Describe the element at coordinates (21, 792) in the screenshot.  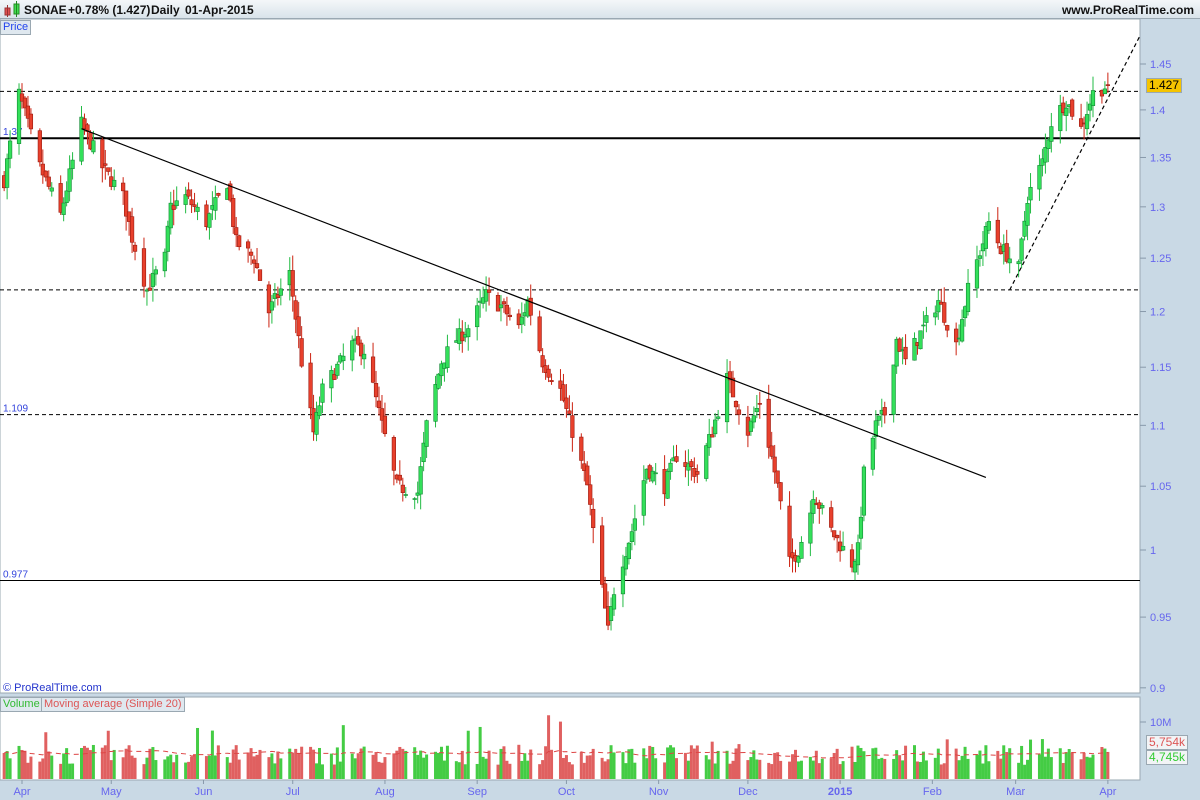
I see `x-tick-label: Apr` at that location.